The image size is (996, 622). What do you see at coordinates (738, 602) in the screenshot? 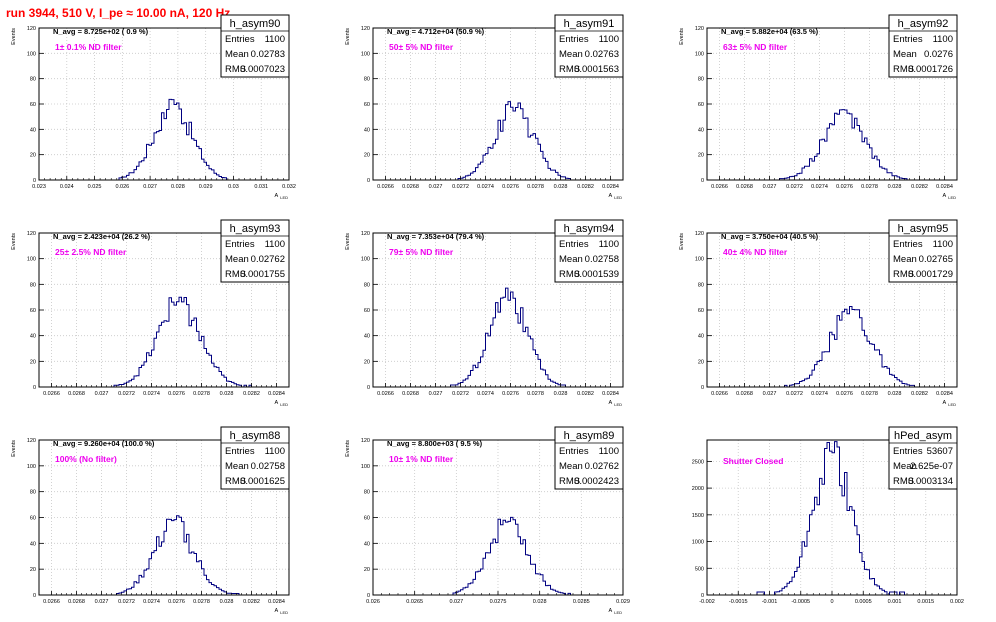
I see `x-tick-label: -0.0015` at bounding box center [738, 602].